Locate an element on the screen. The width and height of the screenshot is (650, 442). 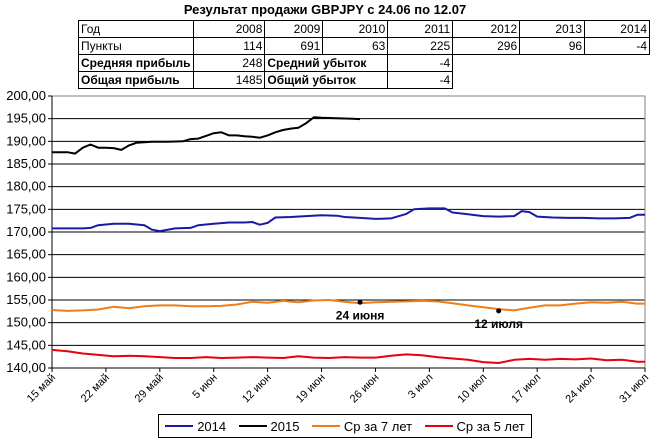
x-tick-label: 19 июн is located at coordinates (311, 389).